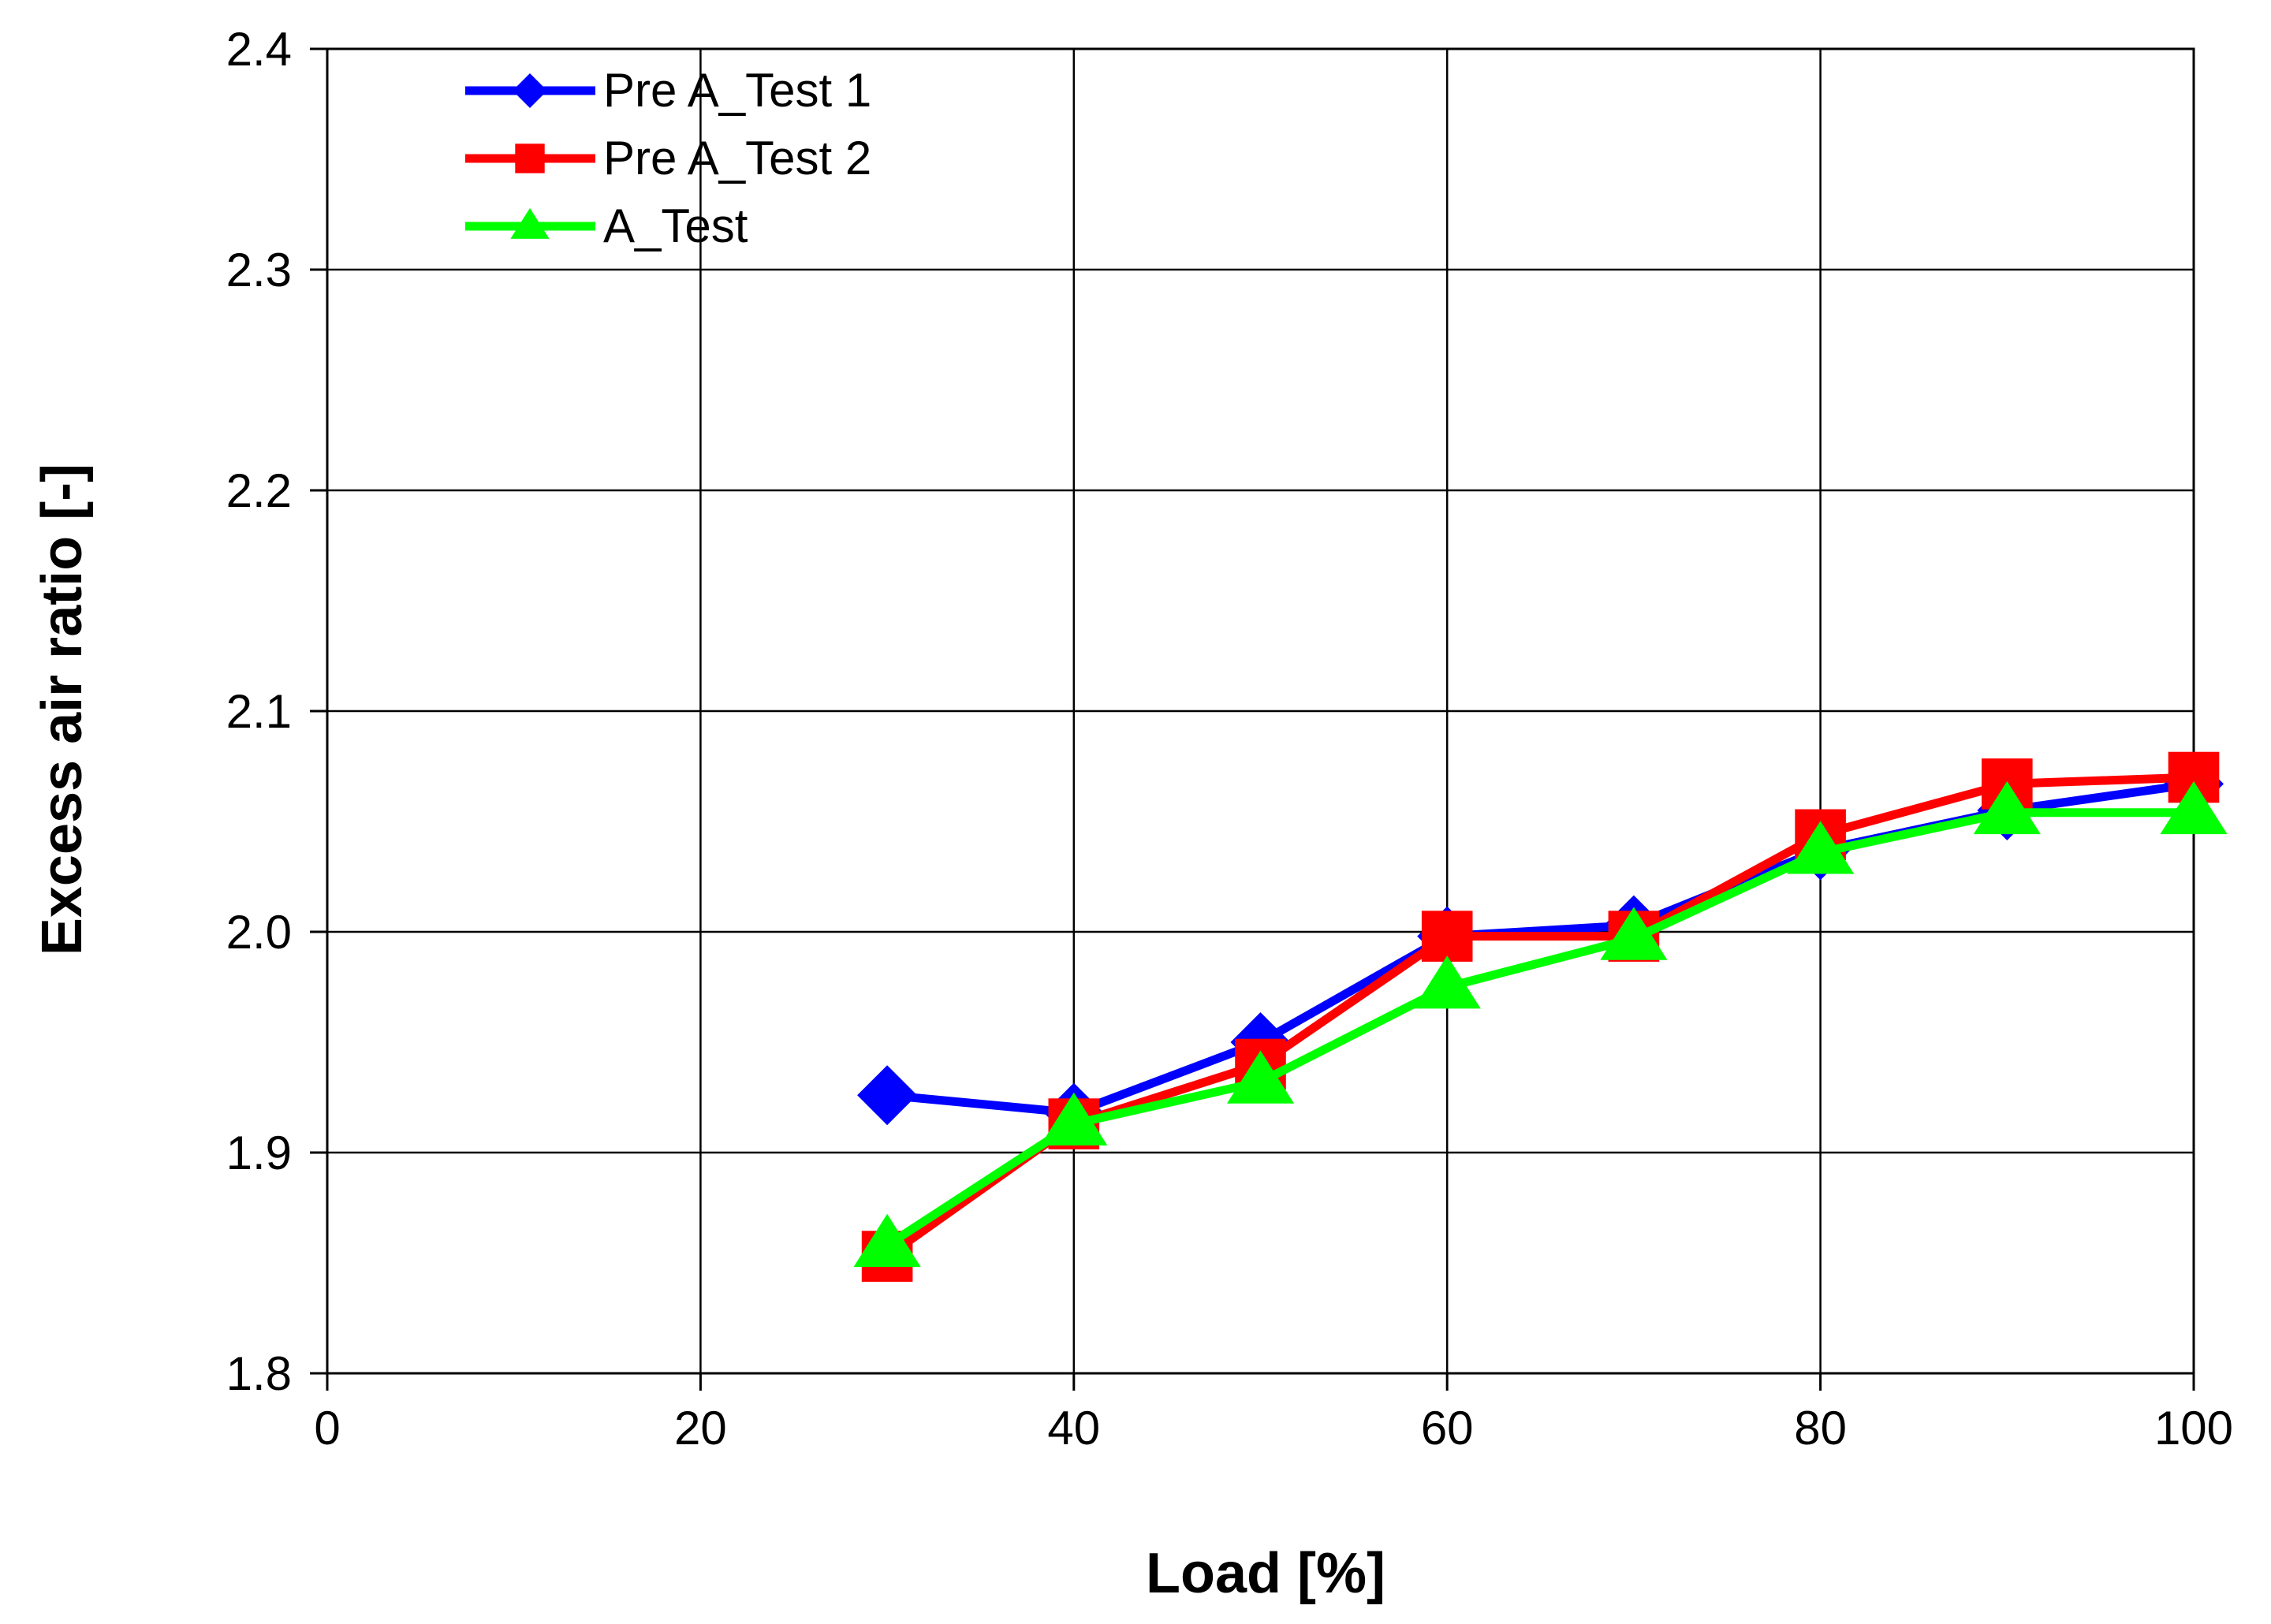  What do you see at coordinates (62, 709) in the screenshot?
I see `y-axis-title: Excess air ratio [-]` at bounding box center [62, 709].